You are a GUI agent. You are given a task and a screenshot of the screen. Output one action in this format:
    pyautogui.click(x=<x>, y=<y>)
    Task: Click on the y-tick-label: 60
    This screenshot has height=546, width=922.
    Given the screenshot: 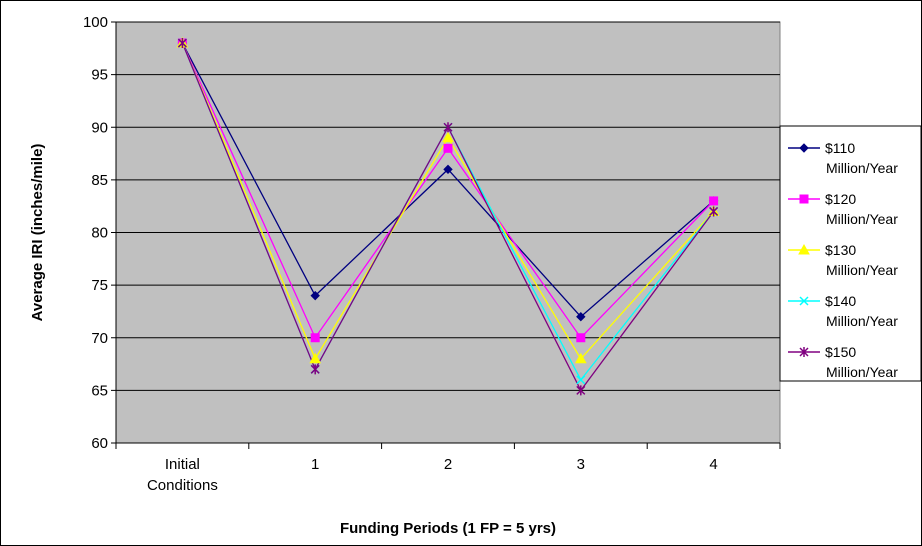 What is the action you would take?
    pyautogui.click(x=99, y=443)
    